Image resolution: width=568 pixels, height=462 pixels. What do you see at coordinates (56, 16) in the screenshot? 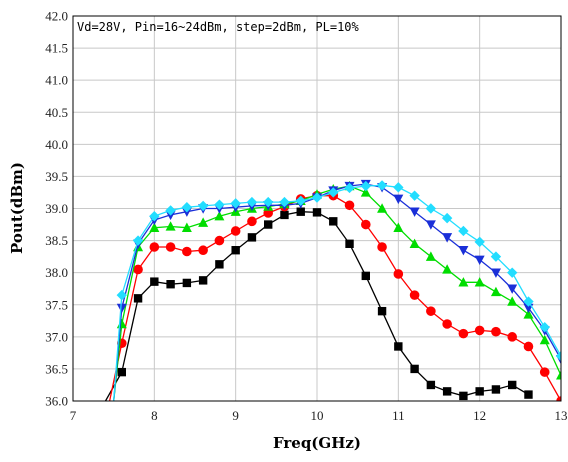
I see `y-tick-label: 42.0` at bounding box center [56, 16].